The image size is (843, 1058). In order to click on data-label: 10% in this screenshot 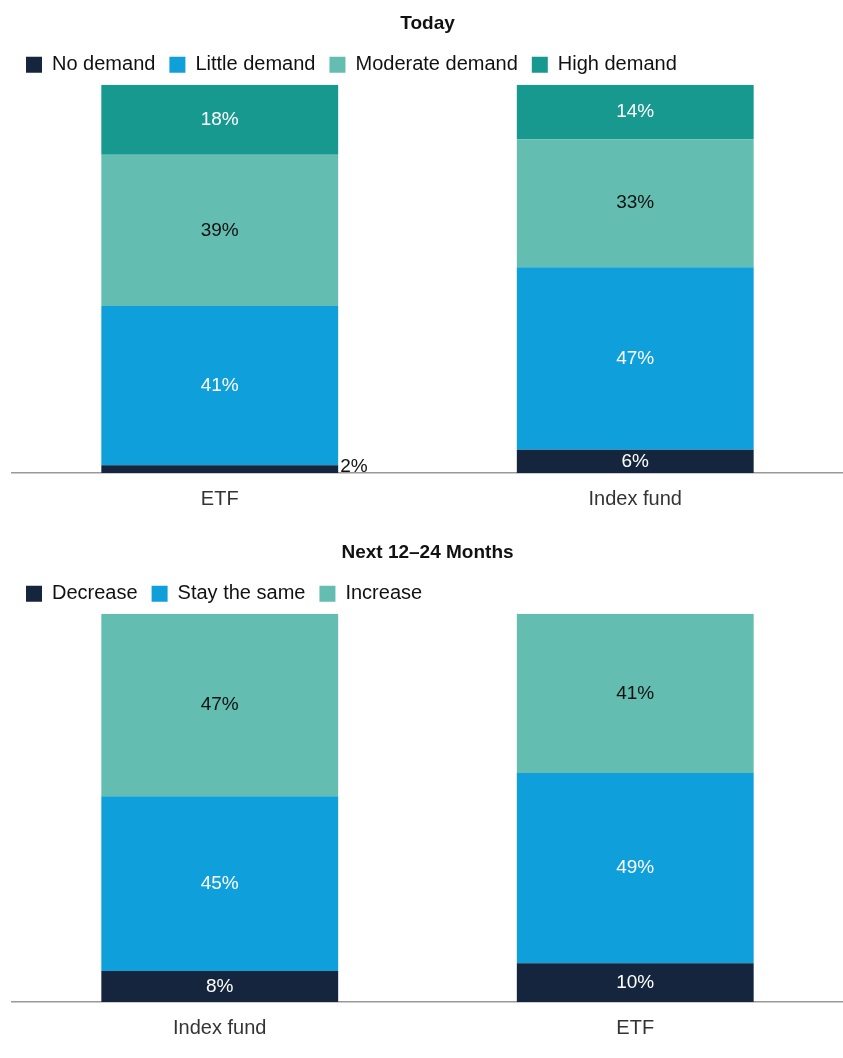, I will do `click(635, 981)`.